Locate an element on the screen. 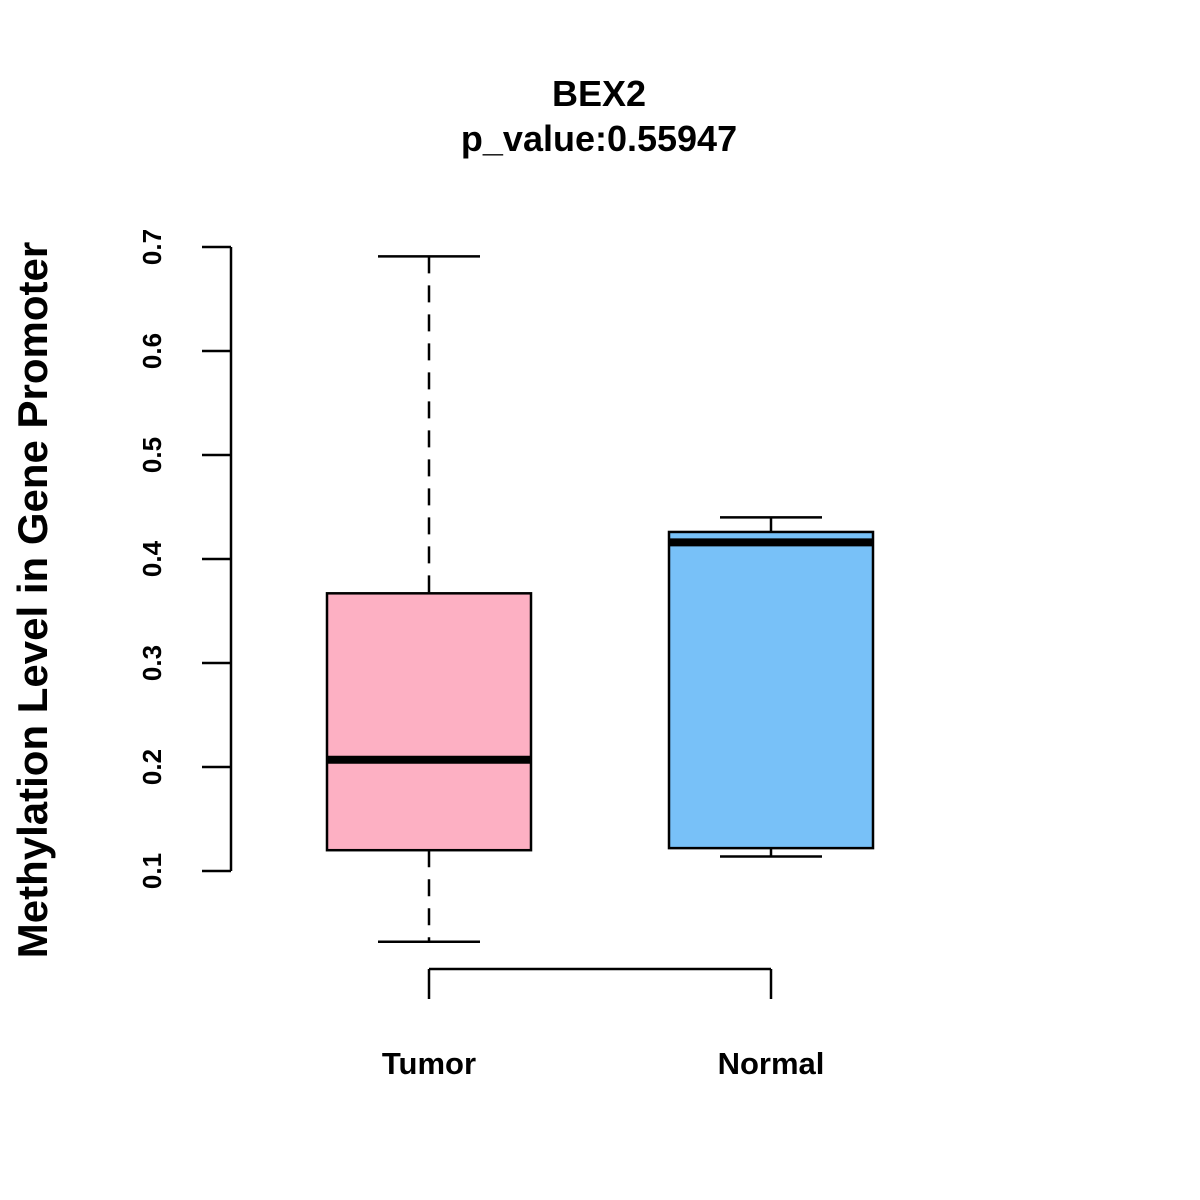 Image resolution: width=1200 pixels, height=1200 pixels. y-tick-label: 0.6 is located at coordinates (152, 351).